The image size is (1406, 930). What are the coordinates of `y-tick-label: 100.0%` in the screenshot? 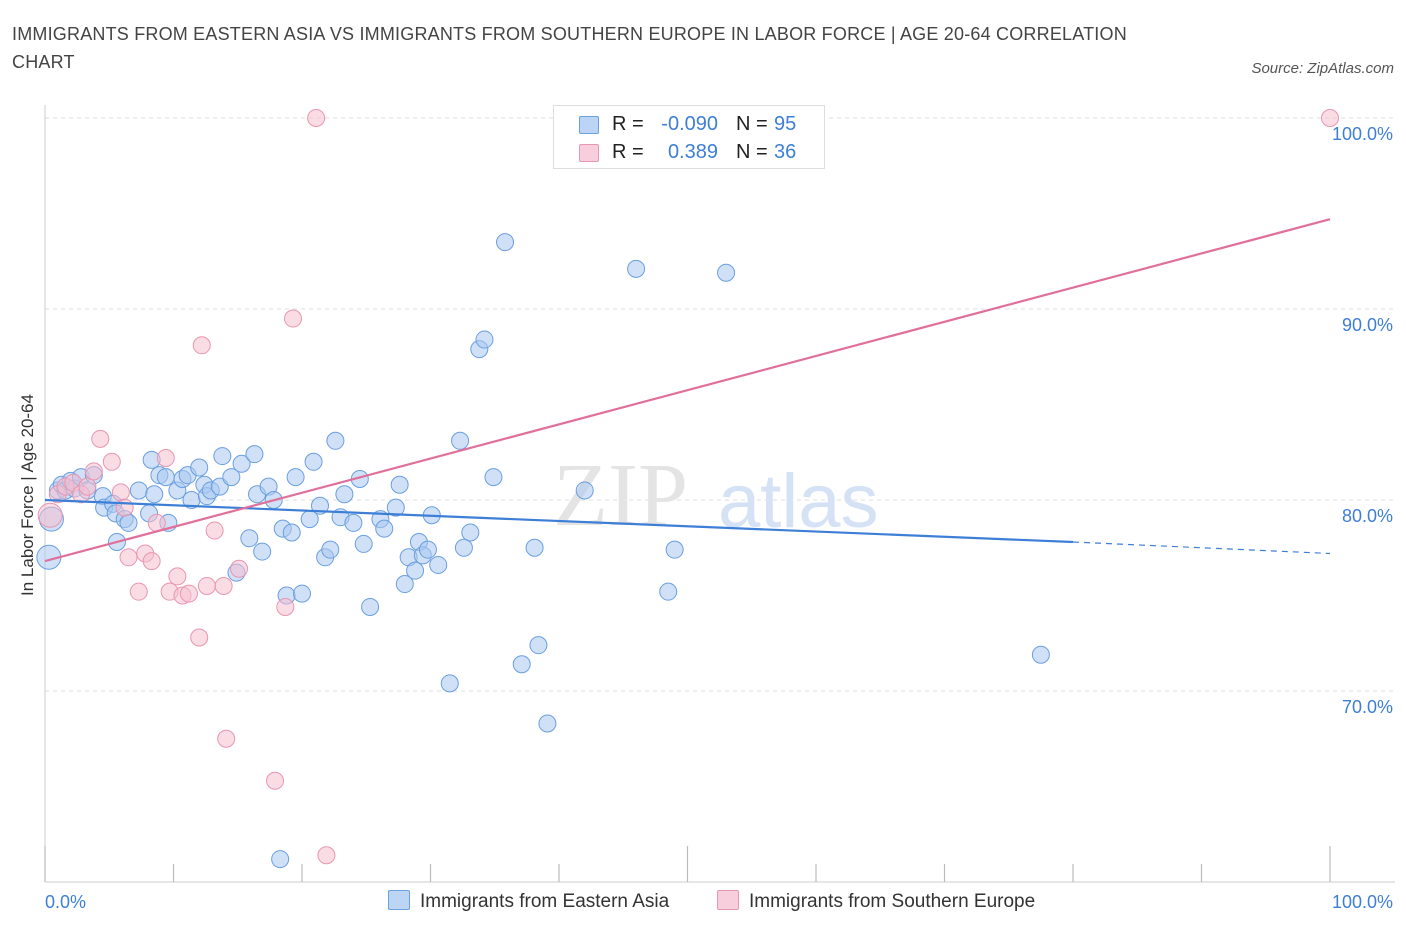 It's located at (1362, 134).